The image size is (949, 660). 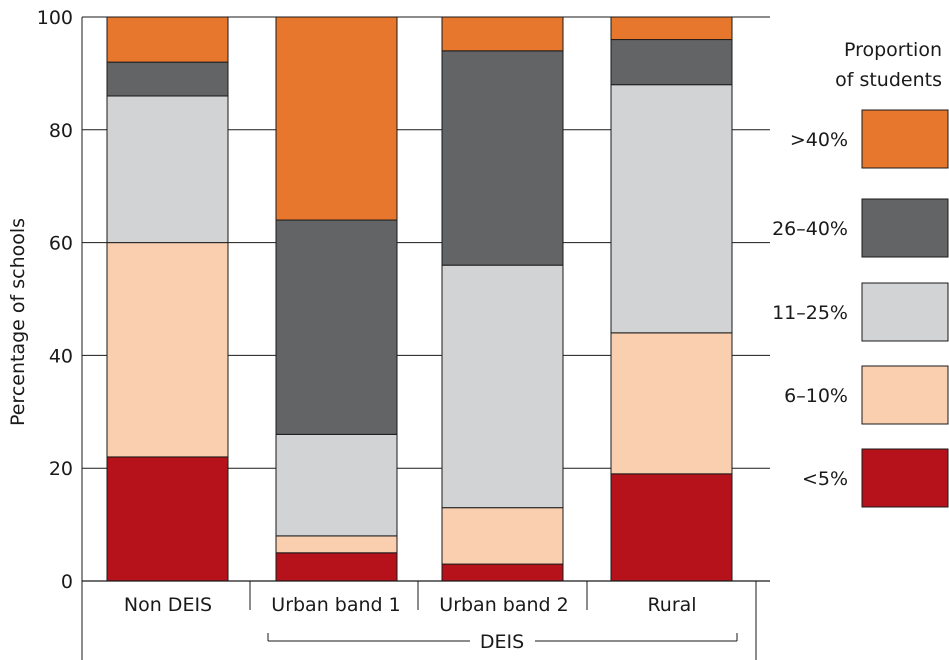 I want to click on y-tick-label-60: 60, so click(x=61, y=244).